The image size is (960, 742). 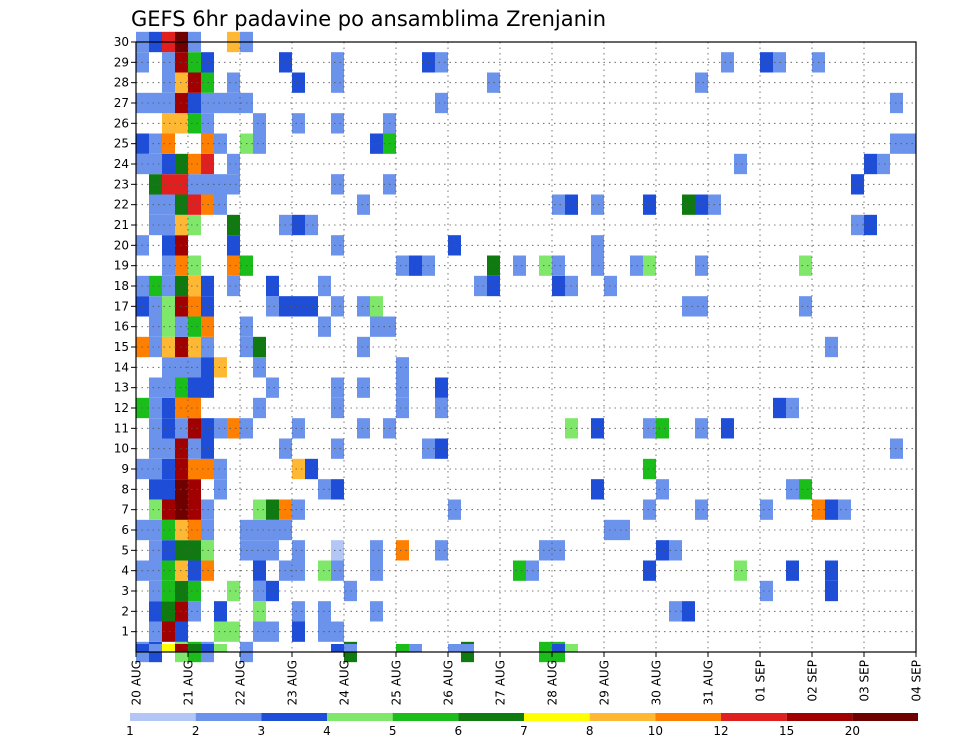 What do you see at coordinates (121, 42) in the screenshot?
I see `y-tick-label: 30` at bounding box center [121, 42].